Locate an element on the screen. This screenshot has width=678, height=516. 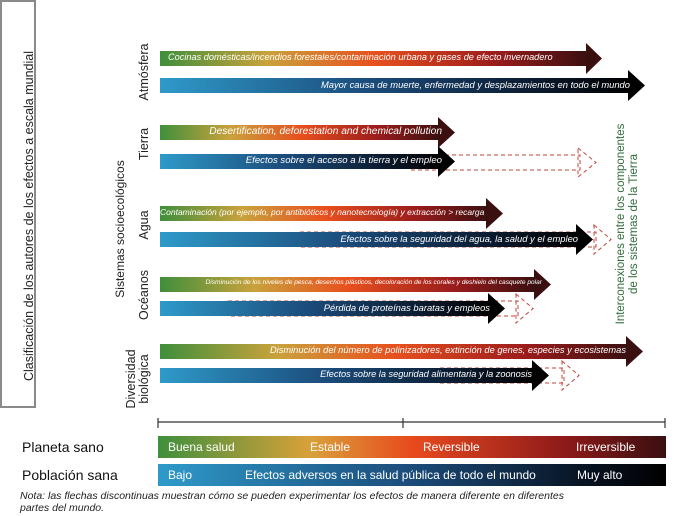
category-agua: Agua is located at coordinates (144, 225).